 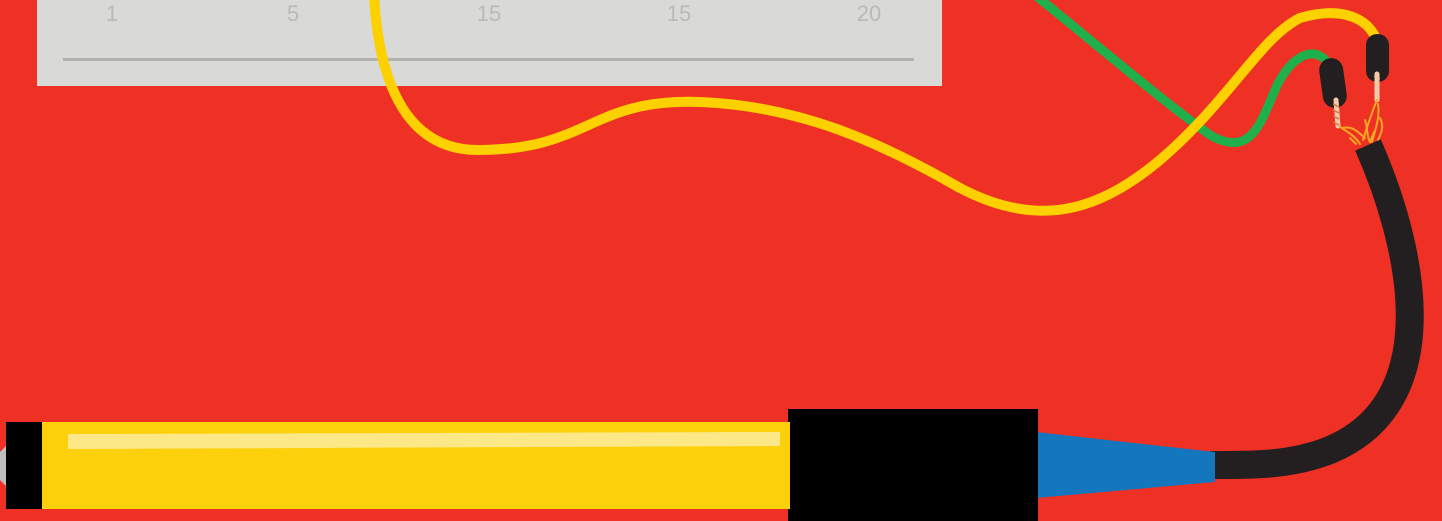 I want to click on copper-strands, so click(x=1361, y=122).